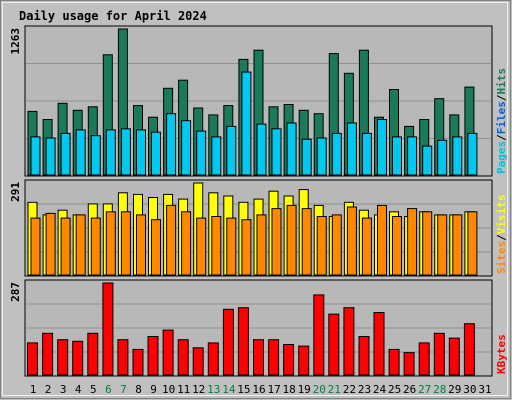 This screenshot has width=512, height=400. I want to click on day-label-14: 14, so click(229, 389).